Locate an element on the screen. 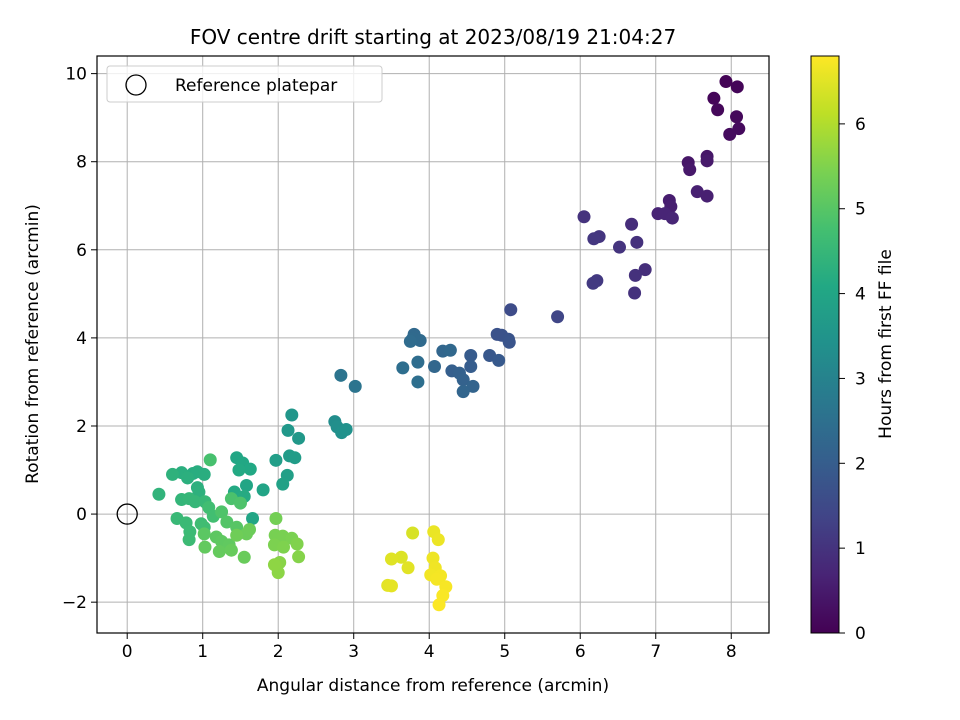 This screenshot has width=960, height=720. colorbar-tick-label: 3 is located at coordinates (860, 379).